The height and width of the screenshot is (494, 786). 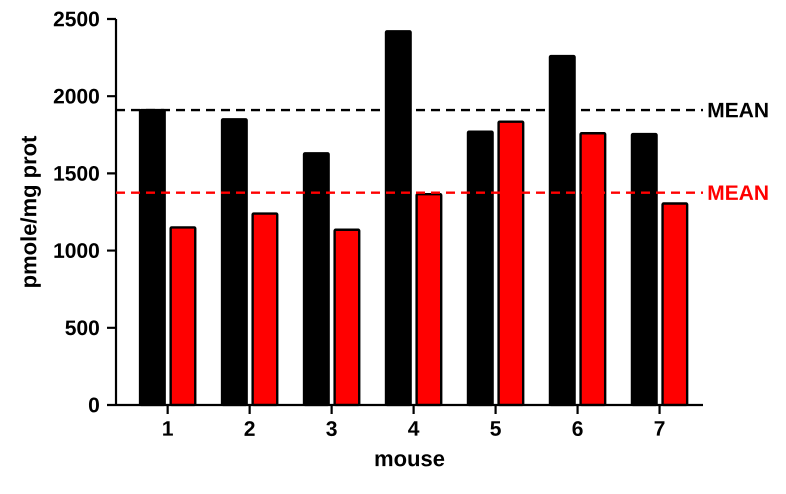 What do you see at coordinates (414, 428) in the screenshot?
I see `x-tick-label: 4` at bounding box center [414, 428].